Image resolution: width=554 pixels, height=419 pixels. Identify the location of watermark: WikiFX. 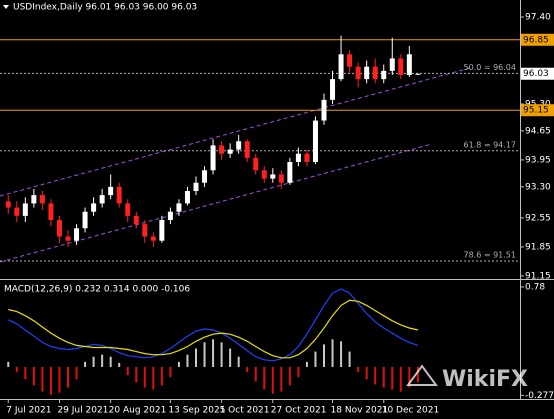
(467, 378).